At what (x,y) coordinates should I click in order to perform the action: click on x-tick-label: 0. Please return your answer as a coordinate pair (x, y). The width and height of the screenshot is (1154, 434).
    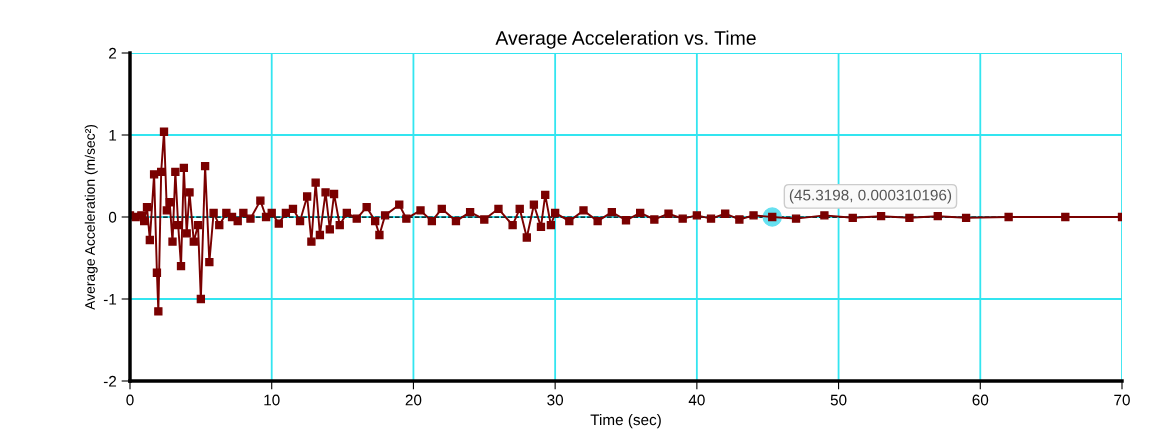
    Looking at the image, I should click on (130, 400).